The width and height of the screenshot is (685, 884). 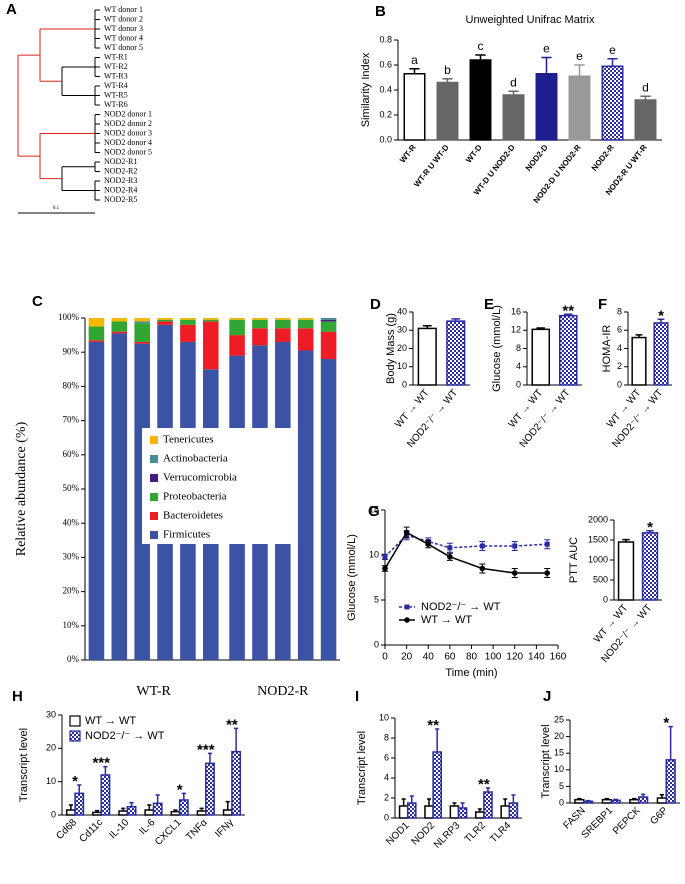 I want to click on y-tick-label: 0.2, so click(x=385, y=114).